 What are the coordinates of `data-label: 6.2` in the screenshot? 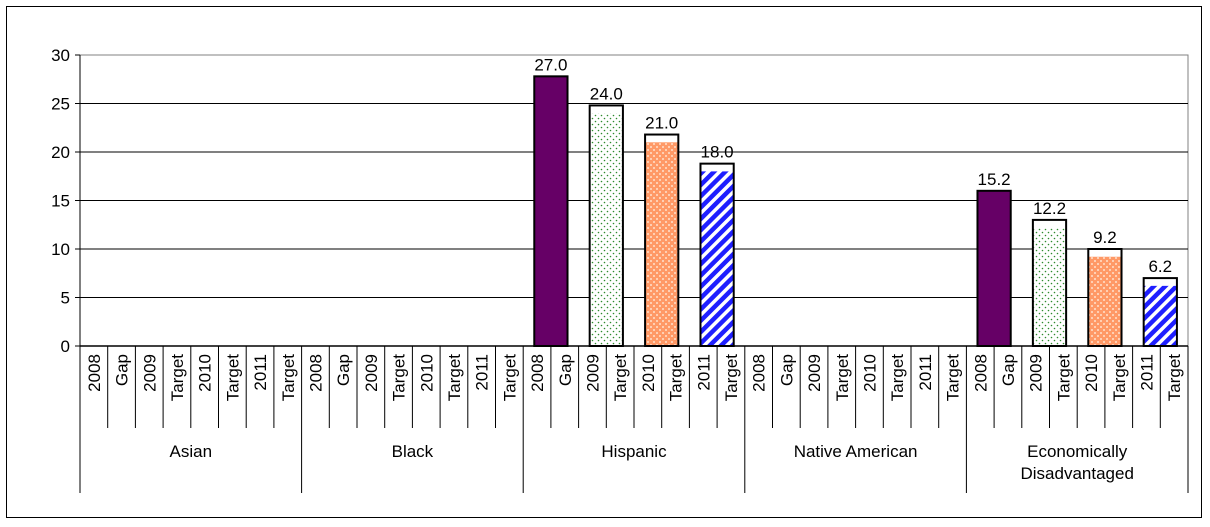 It's located at (1160, 266).